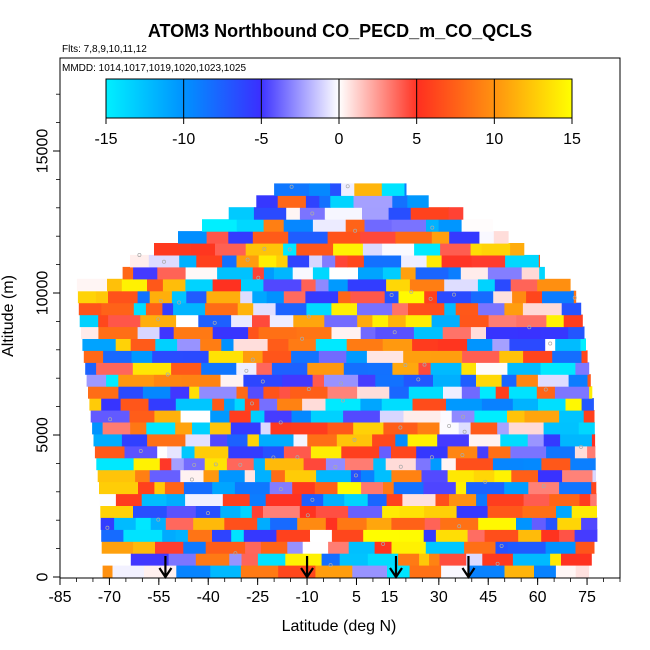 This screenshot has width=650, height=650. Describe the element at coordinates (340, 31) in the screenshot. I see `chart-title: ATOM3 Northbound CO_PECD_m_CO_QCLS` at that location.